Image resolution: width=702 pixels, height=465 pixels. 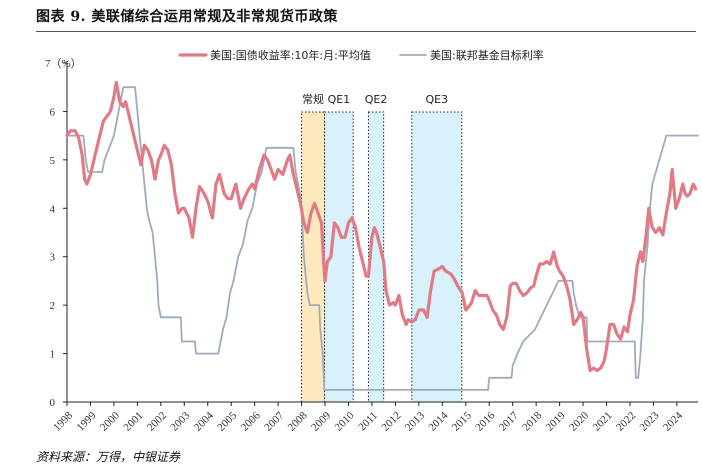 I want to click on y-tick-label: 4, so click(x=53, y=209).